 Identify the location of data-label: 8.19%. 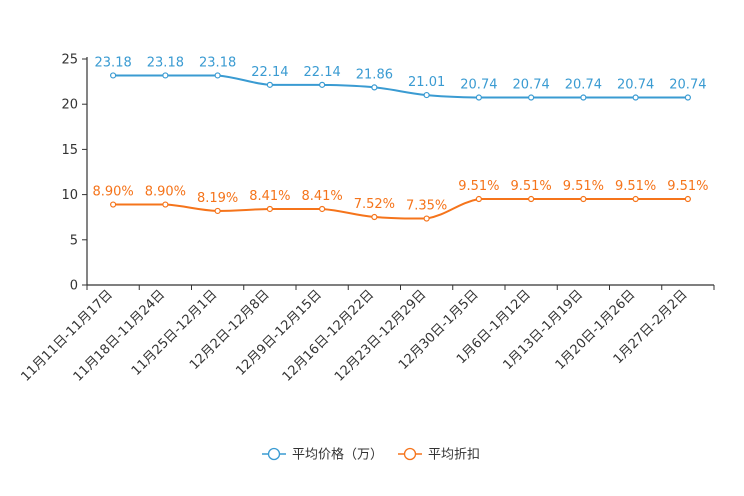
(217, 198).